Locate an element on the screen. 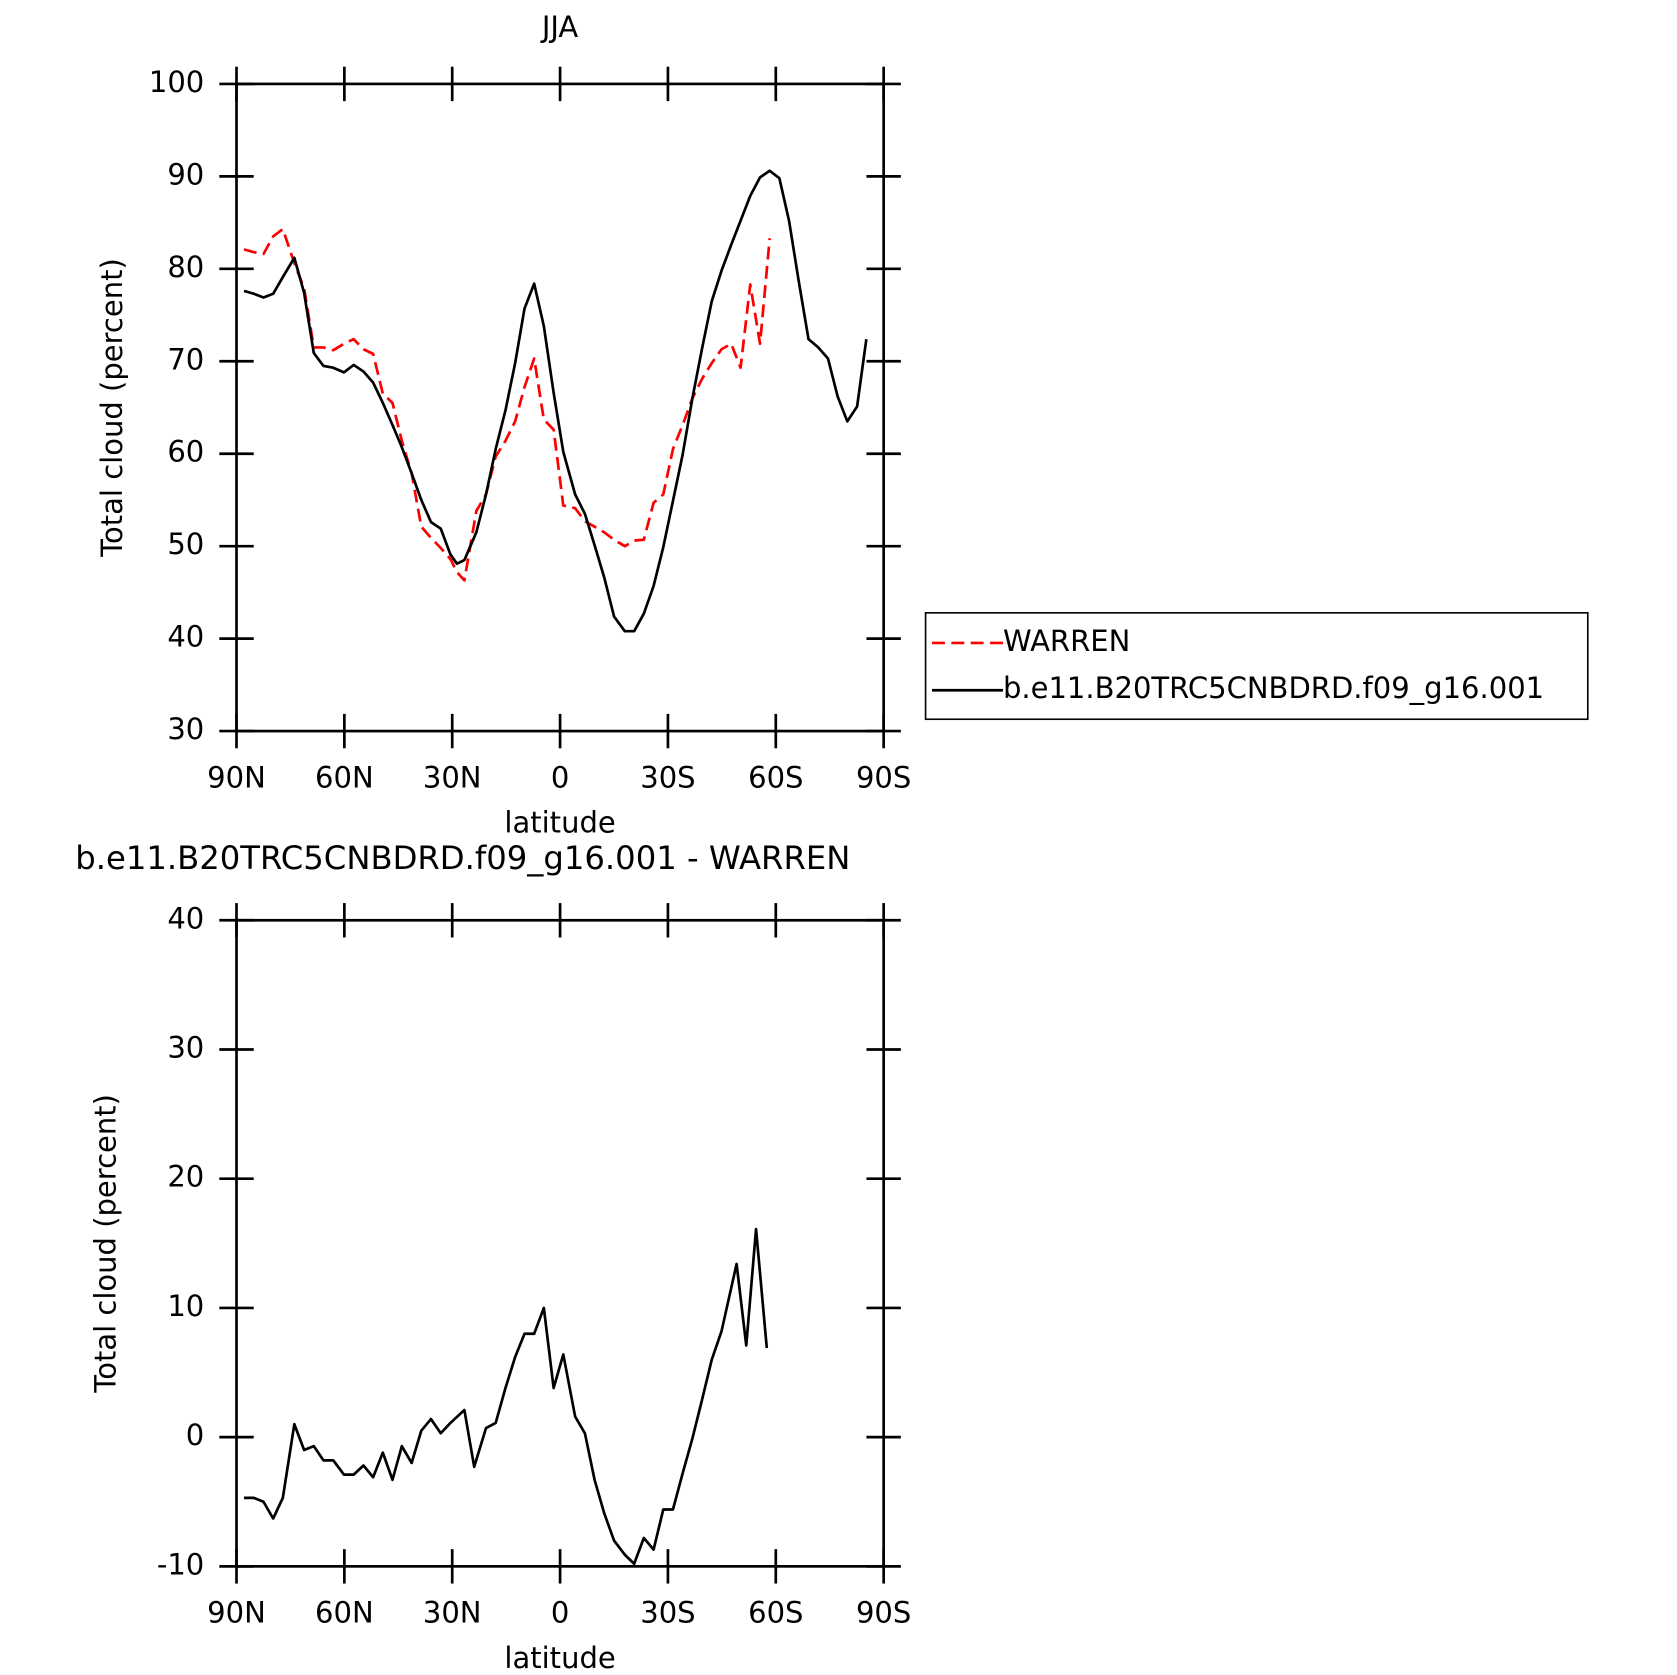  legend-label: b.e11.B20TRC5CNBDRD.f09_g16.001 is located at coordinates (1273, 688).